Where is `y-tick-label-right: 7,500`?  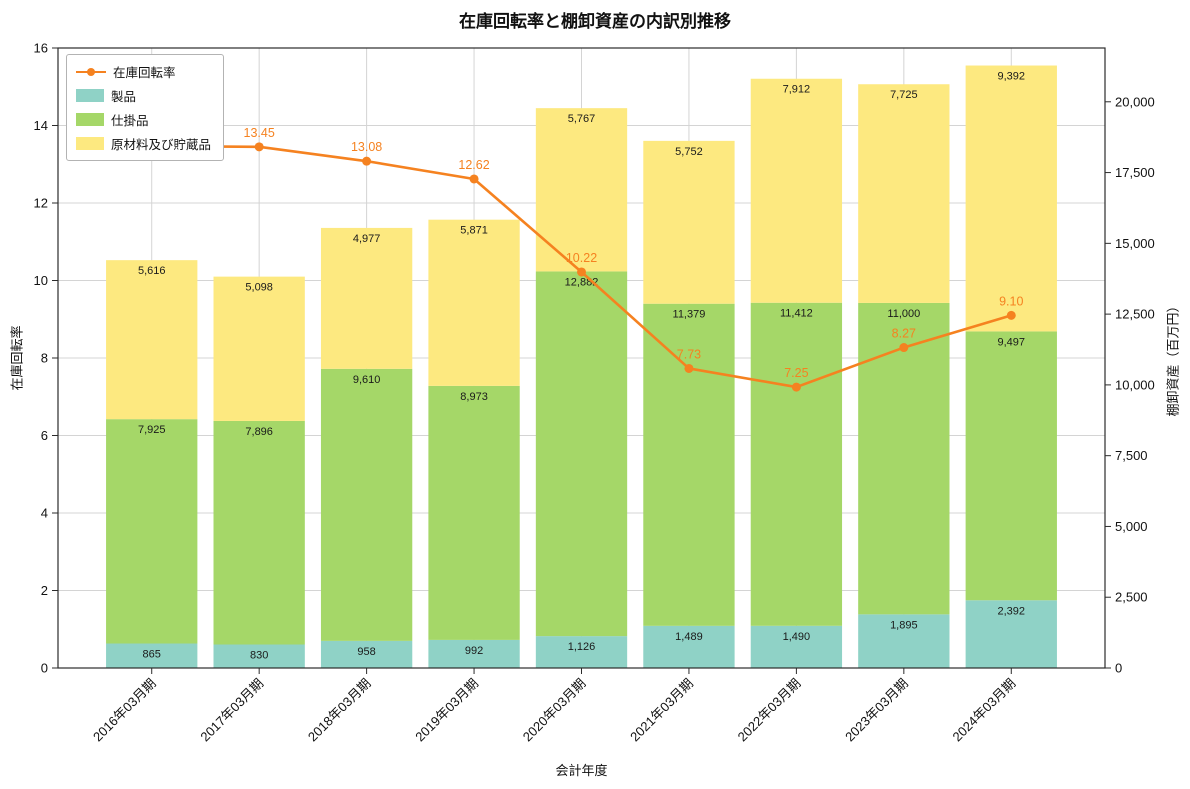
y-tick-label-right: 7,500 is located at coordinates (1131, 455).